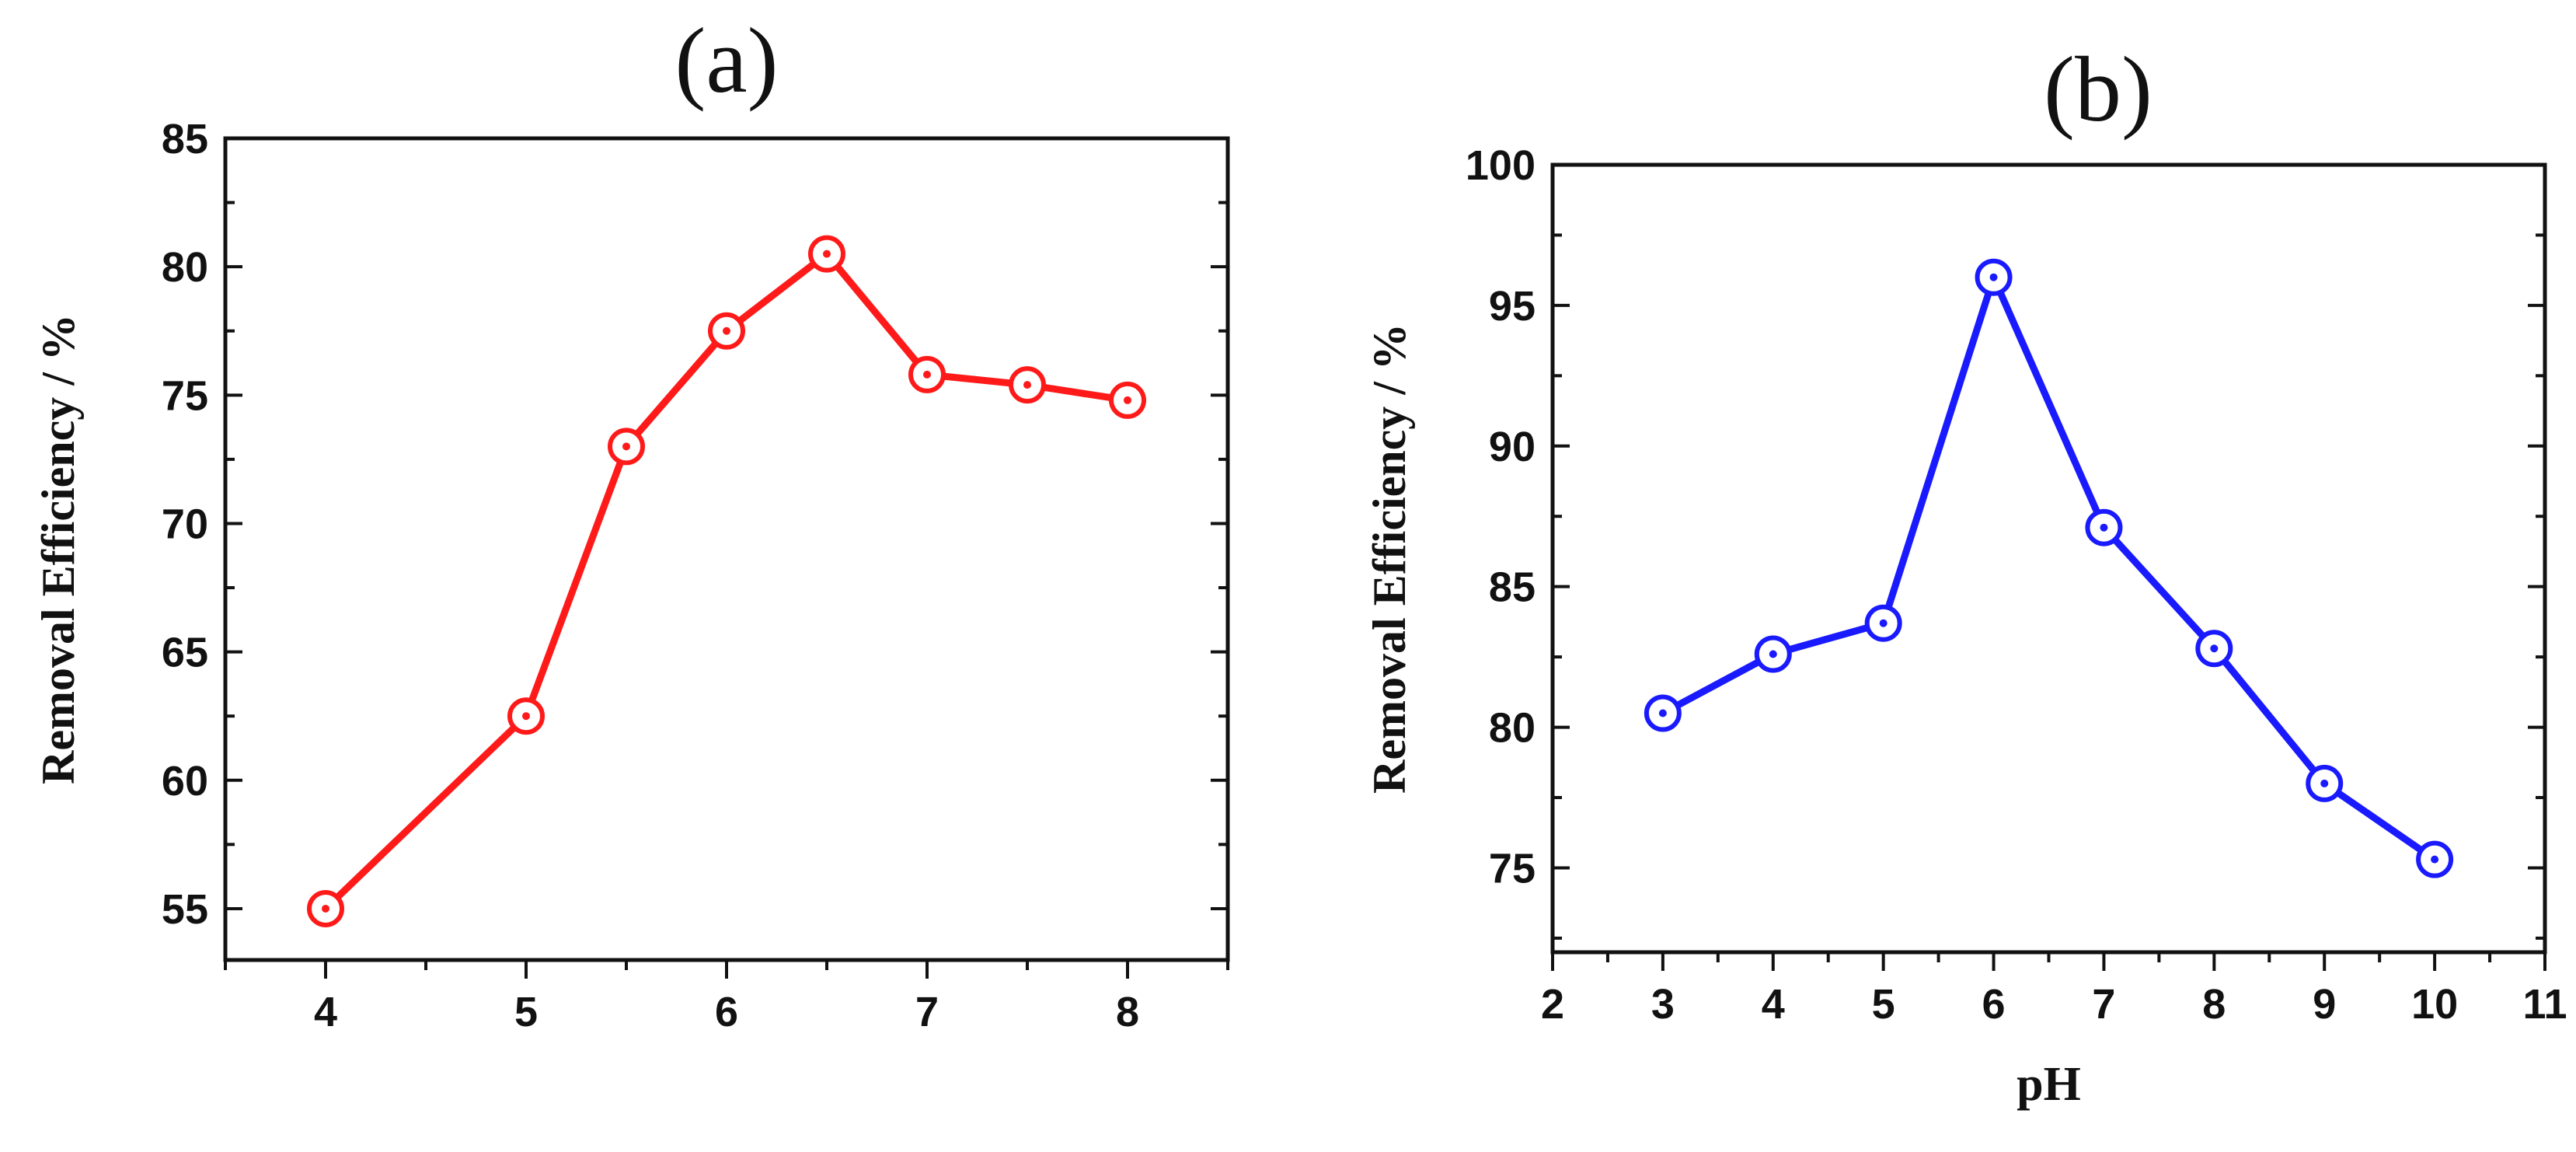 This screenshot has width=2576, height=1152. I want to click on y-tick-label: 70, so click(185, 524).